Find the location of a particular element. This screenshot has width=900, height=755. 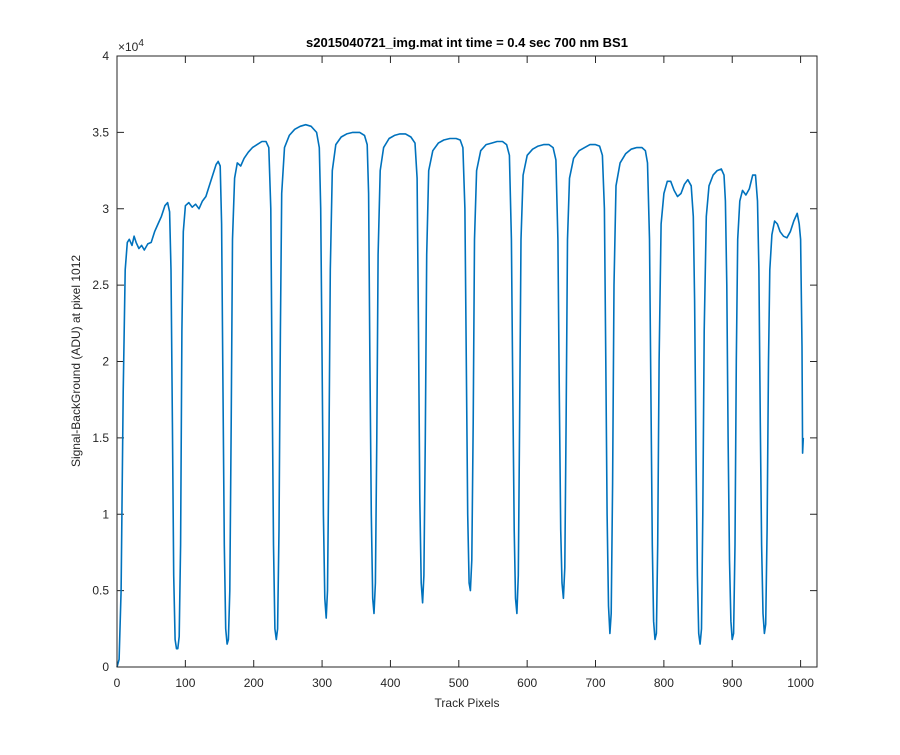

x-tick-label: 500 is located at coordinates (459, 683).